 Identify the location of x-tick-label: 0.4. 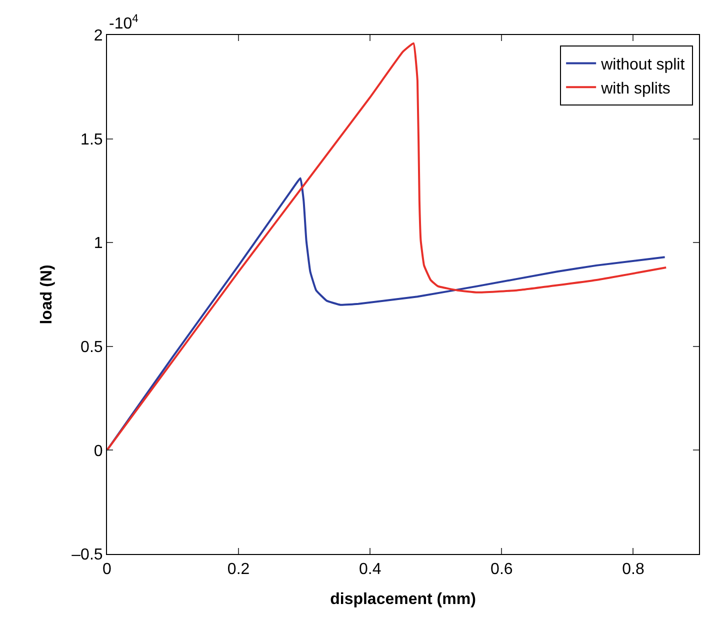
(370, 569).